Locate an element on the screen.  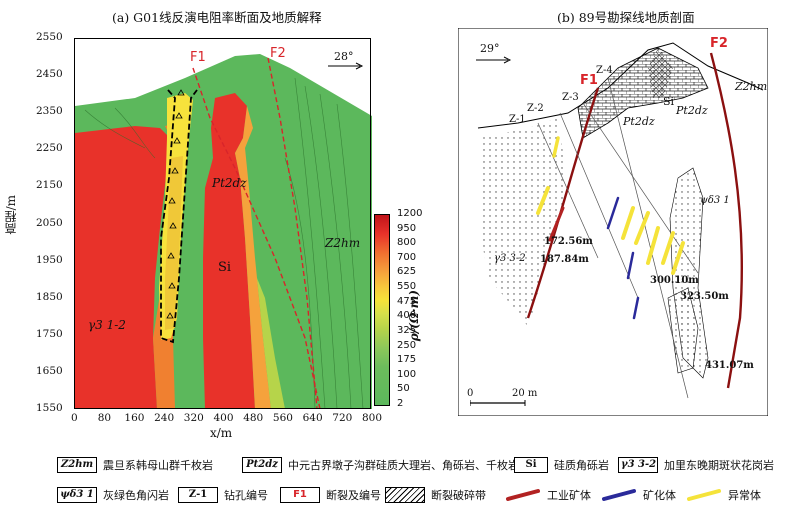
panel-b-rock-pt2: Pt2dz is located at coordinates (692, 110).